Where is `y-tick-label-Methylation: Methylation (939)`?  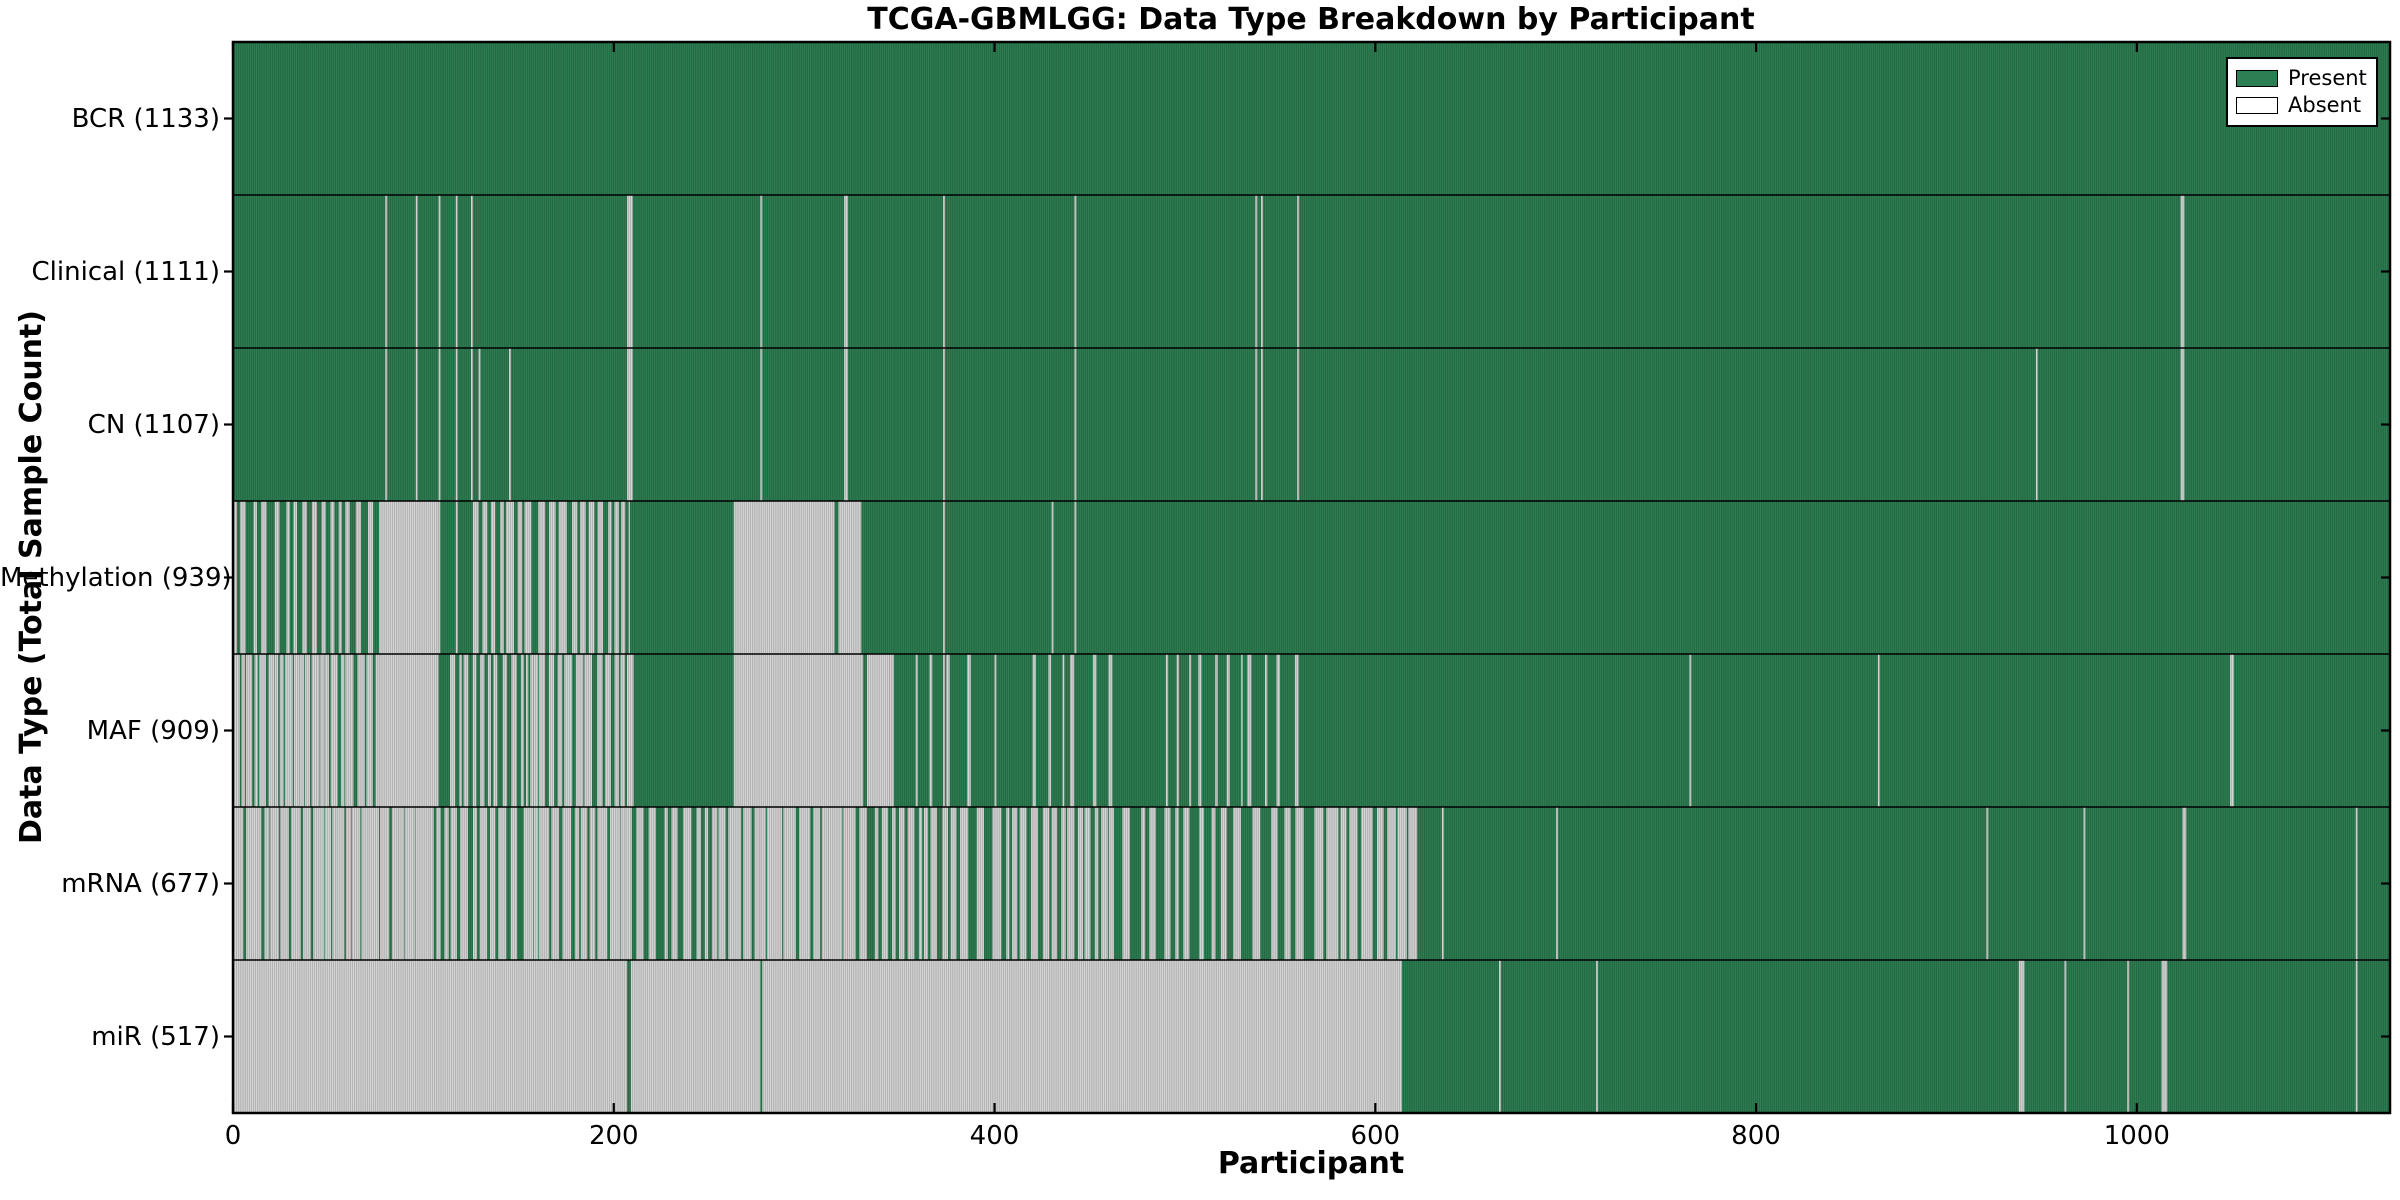 y-tick-label-Methylation: Methylation (939) is located at coordinates (116, 577).